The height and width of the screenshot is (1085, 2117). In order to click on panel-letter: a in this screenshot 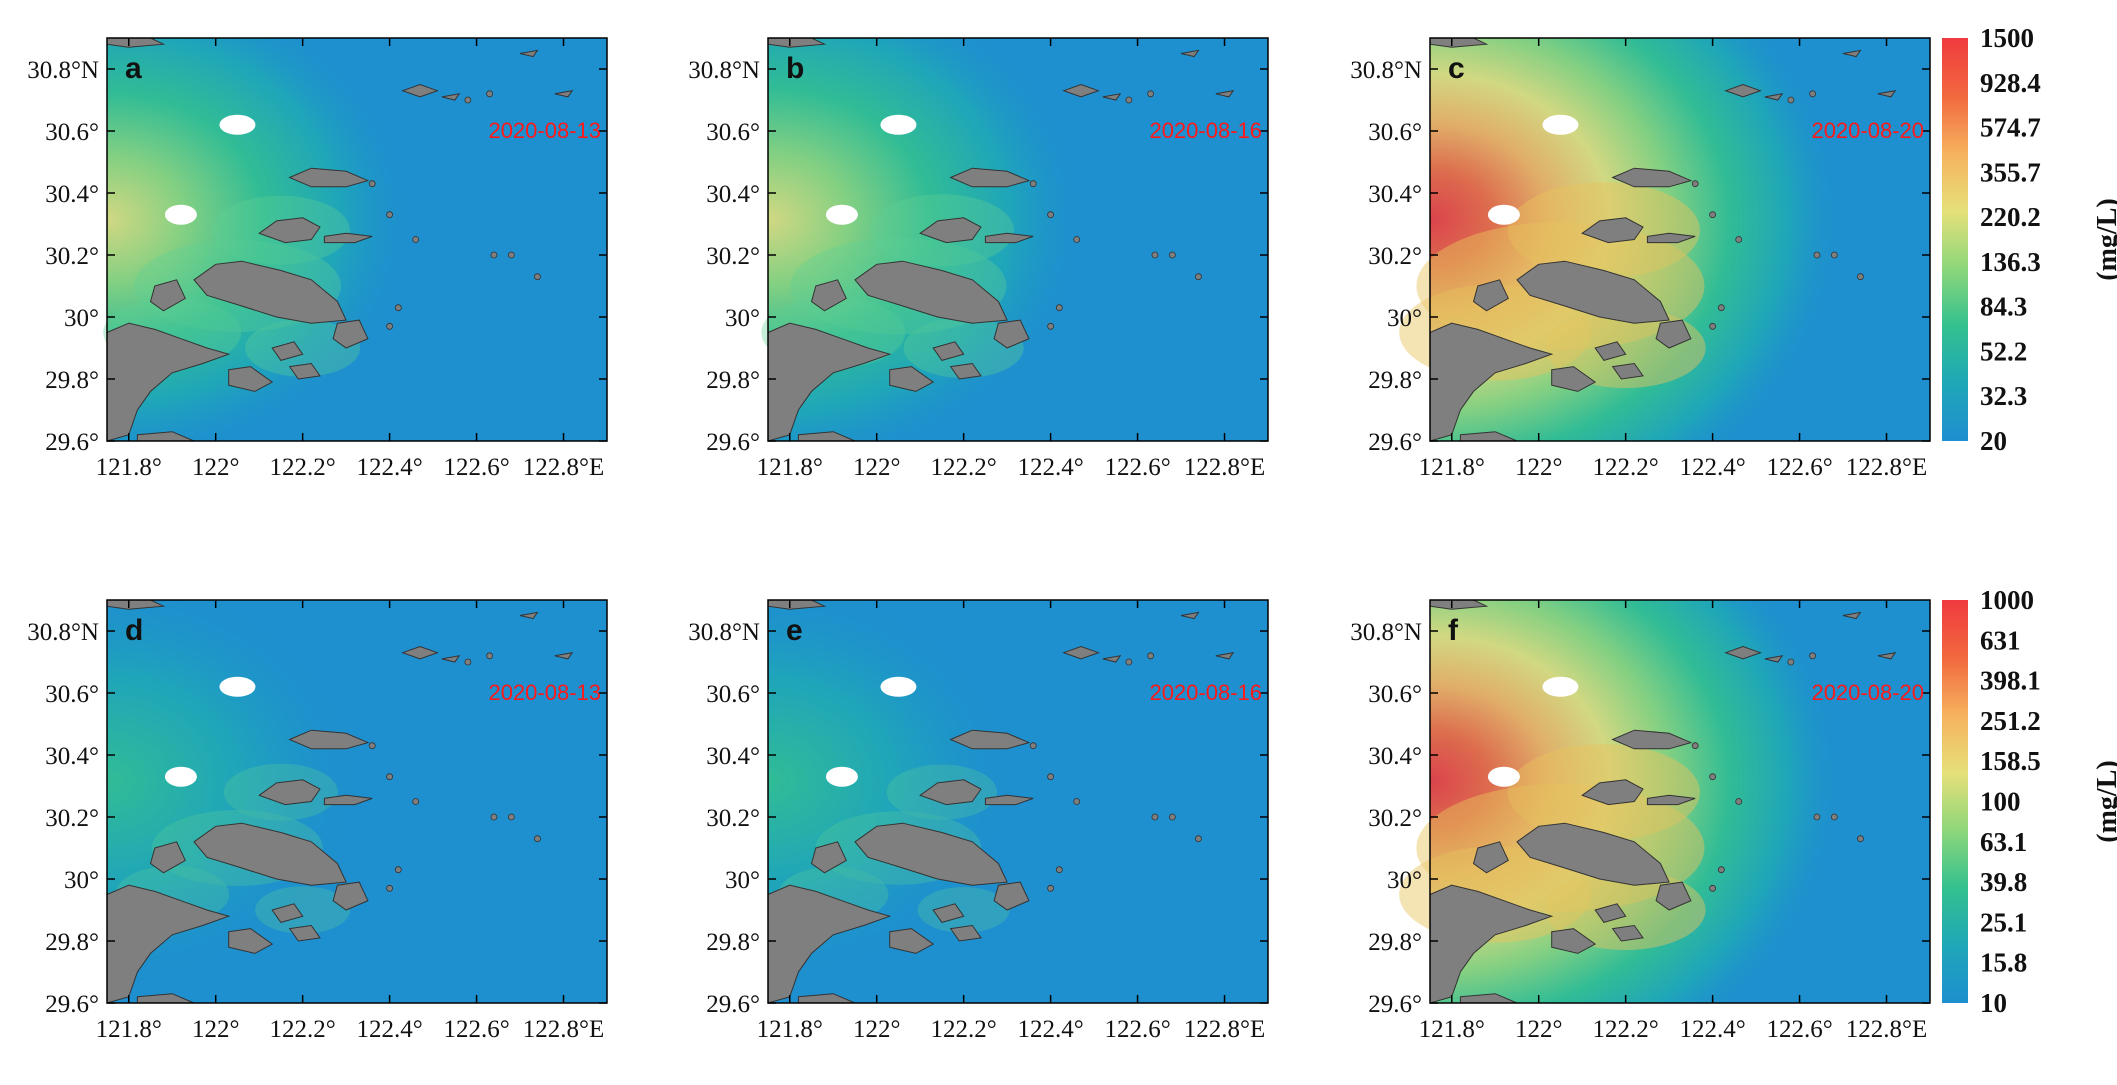, I will do `click(133, 68)`.